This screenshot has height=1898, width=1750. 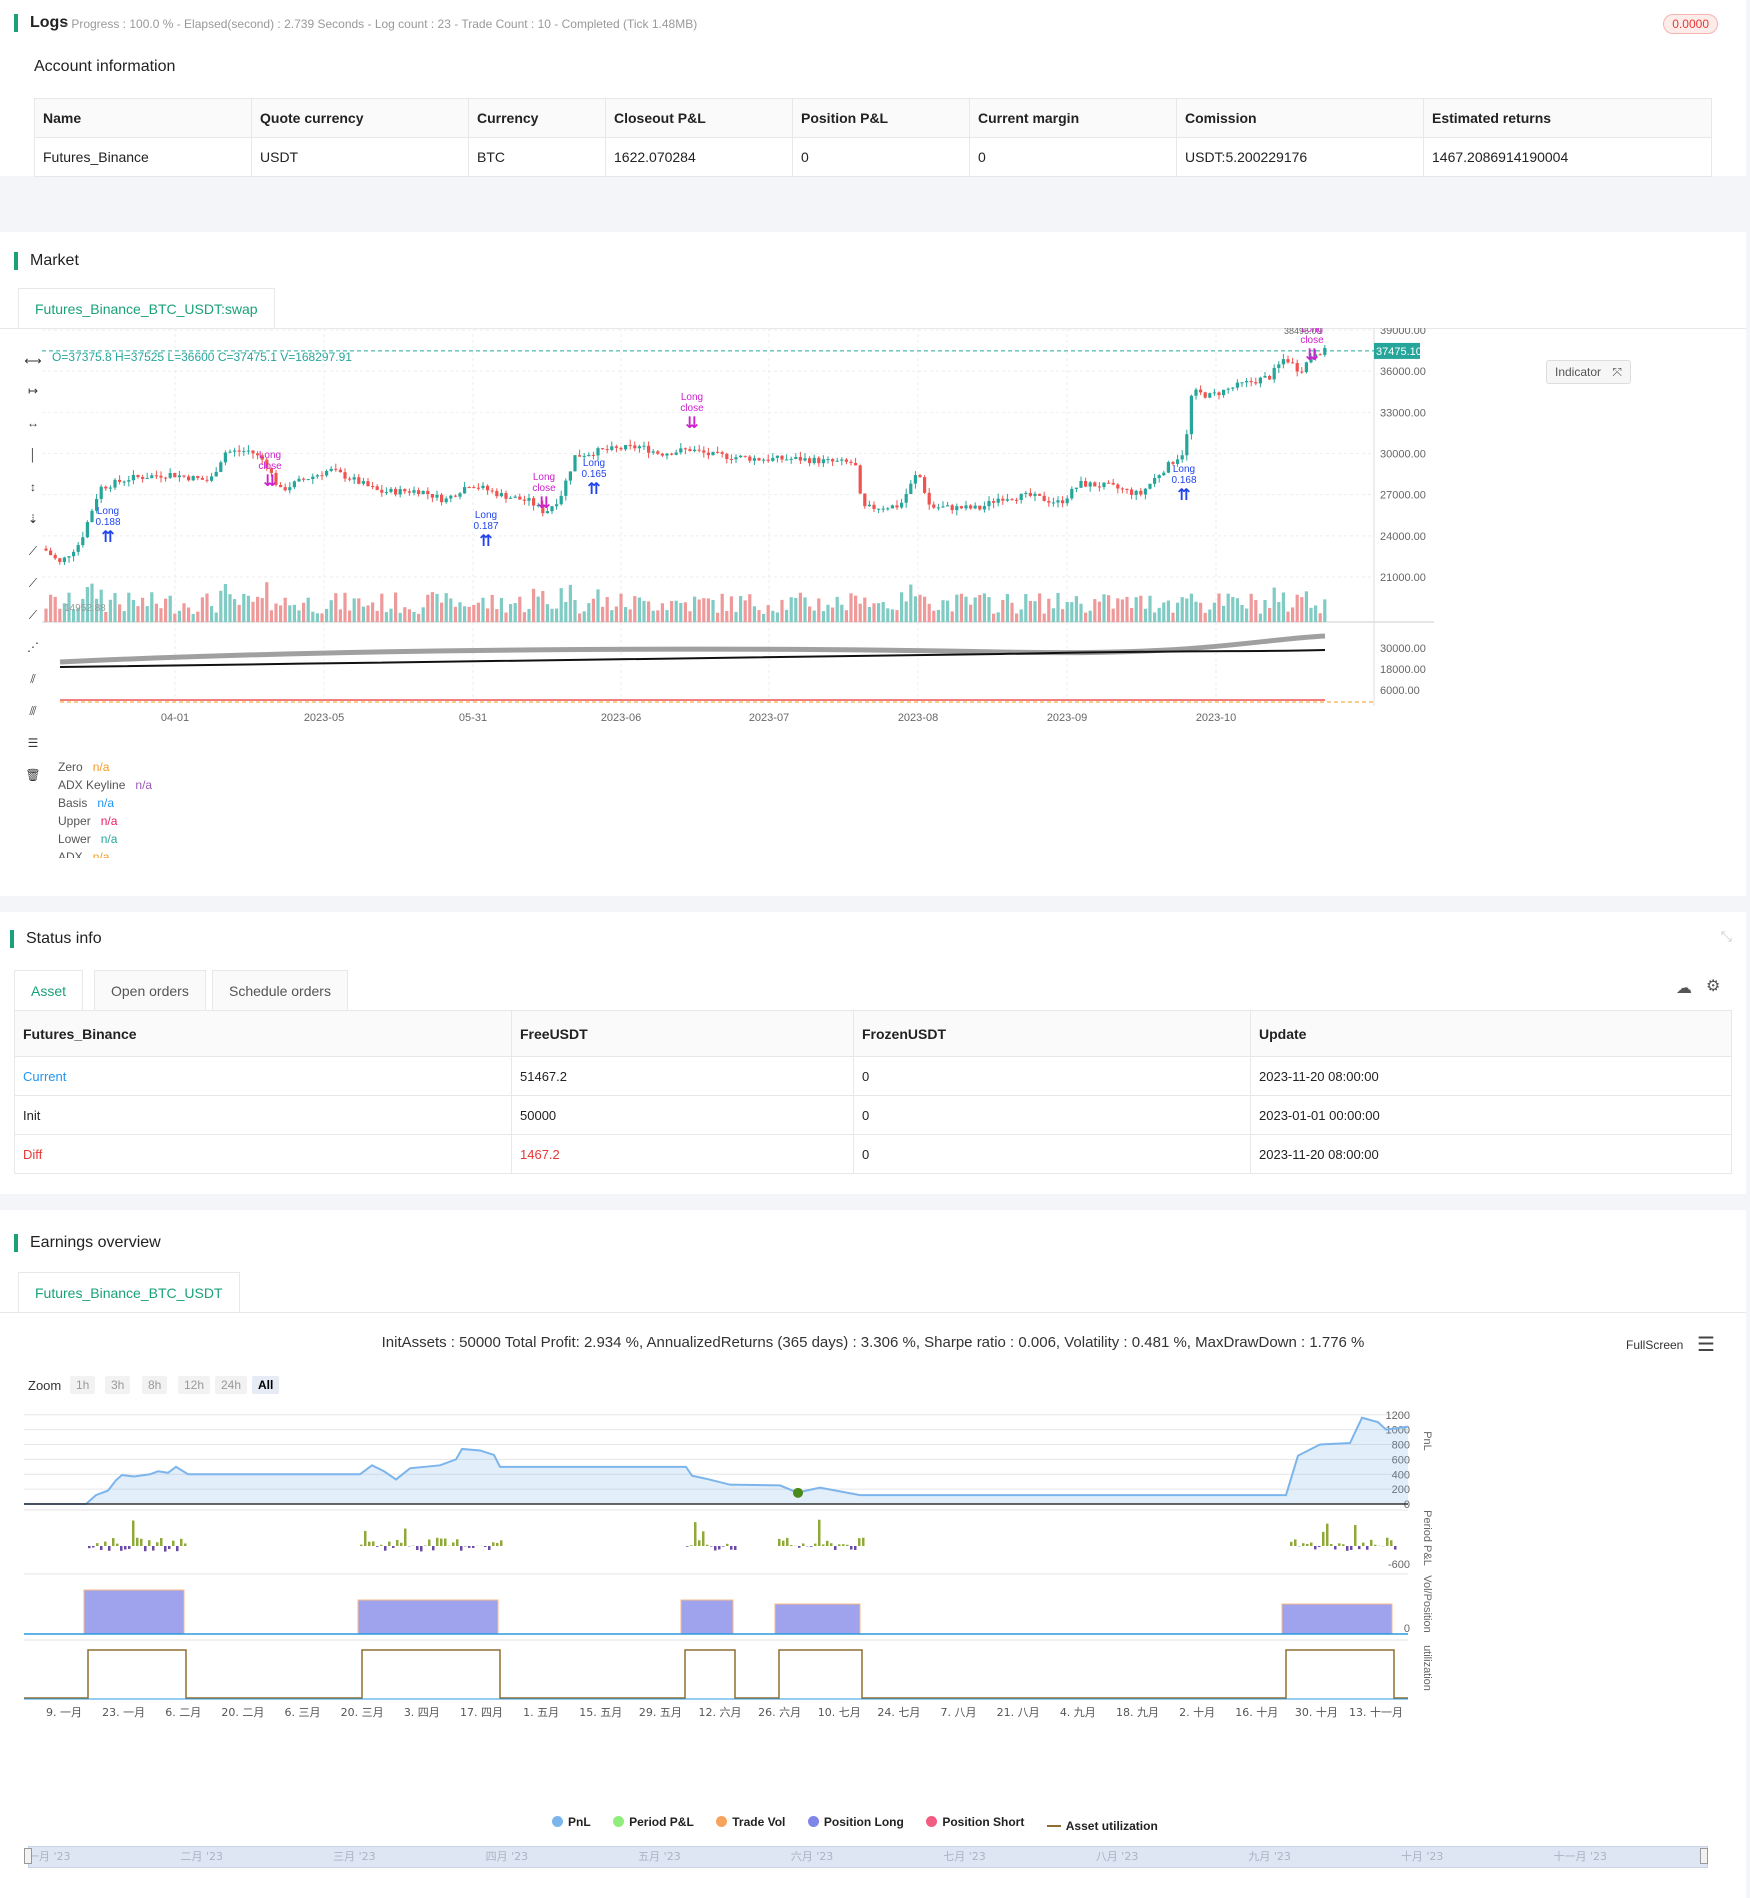 What do you see at coordinates (33, 487) in the screenshot?
I see `vertical-segment-tool-icon: ↕` at bounding box center [33, 487].